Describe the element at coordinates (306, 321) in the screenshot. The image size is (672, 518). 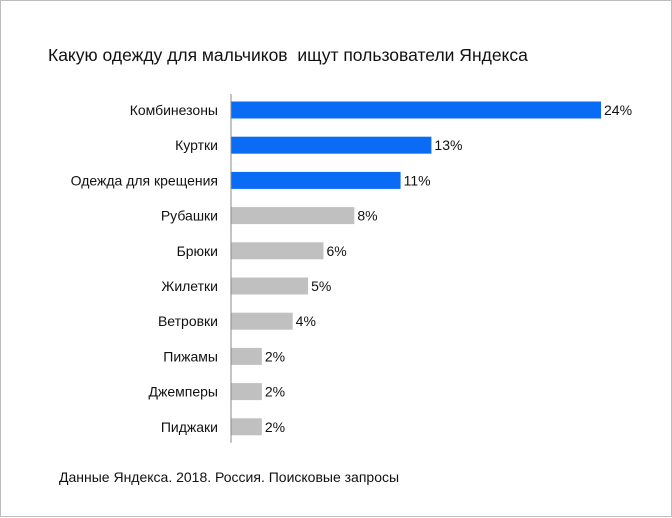
I see `data-label: 4%` at that location.